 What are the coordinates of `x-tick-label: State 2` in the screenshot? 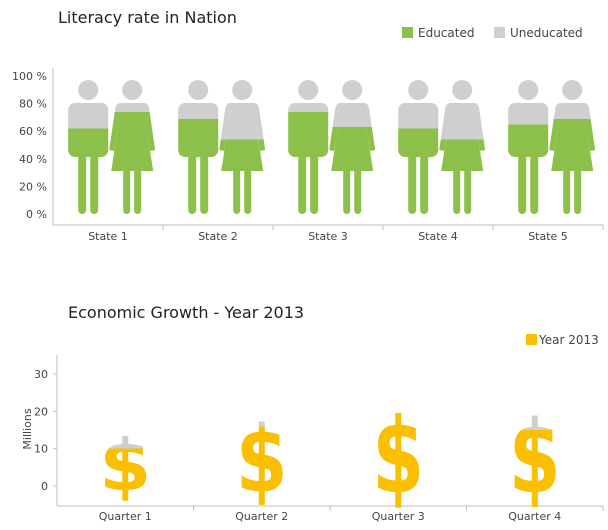 It's located at (218, 236).